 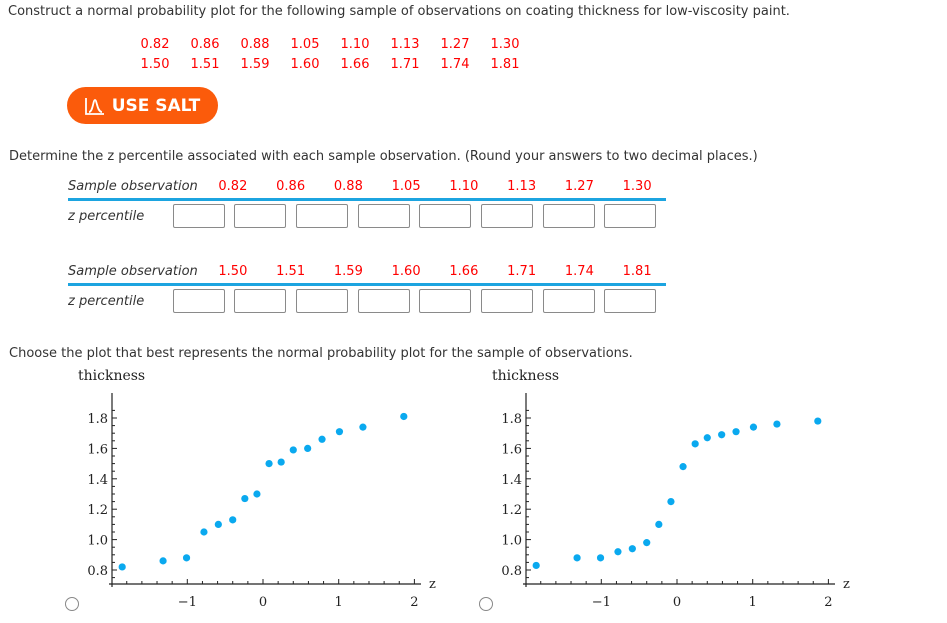 I want to click on x-tick-label: 0, so click(x=677, y=602).